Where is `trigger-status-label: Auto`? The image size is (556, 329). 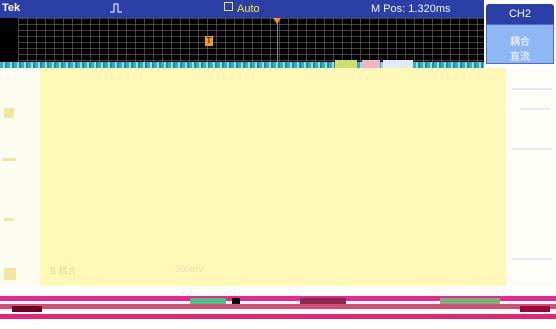
trigger-status-label: Auto is located at coordinates (248, 9).